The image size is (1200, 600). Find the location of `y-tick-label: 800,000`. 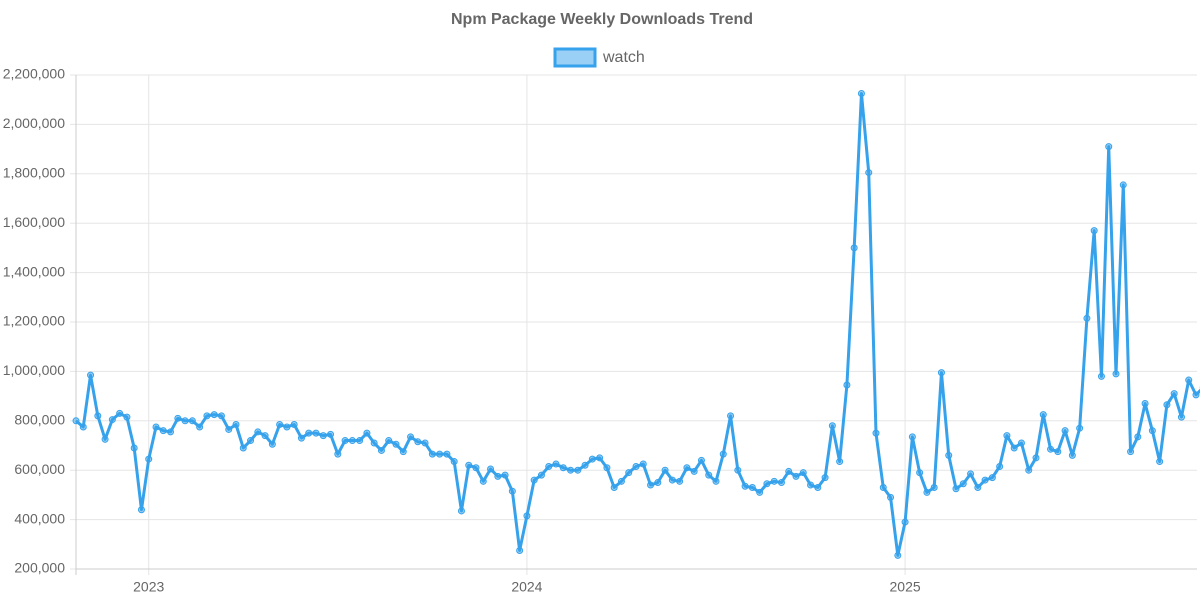

y-tick-label: 800,000 is located at coordinates (39, 420).